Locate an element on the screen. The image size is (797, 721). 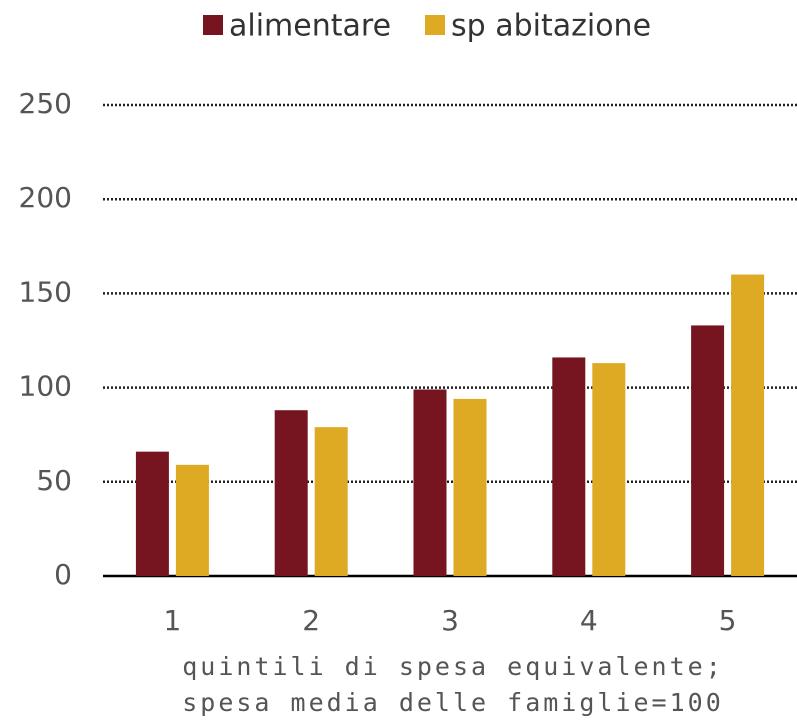
x-tick-label: 5 is located at coordinates (728, 620).